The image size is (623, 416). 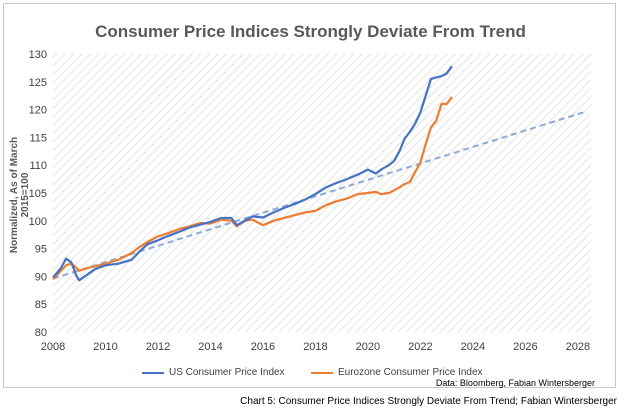 I want to click on x-tick-label: 2020, so click(x=368, y=347).